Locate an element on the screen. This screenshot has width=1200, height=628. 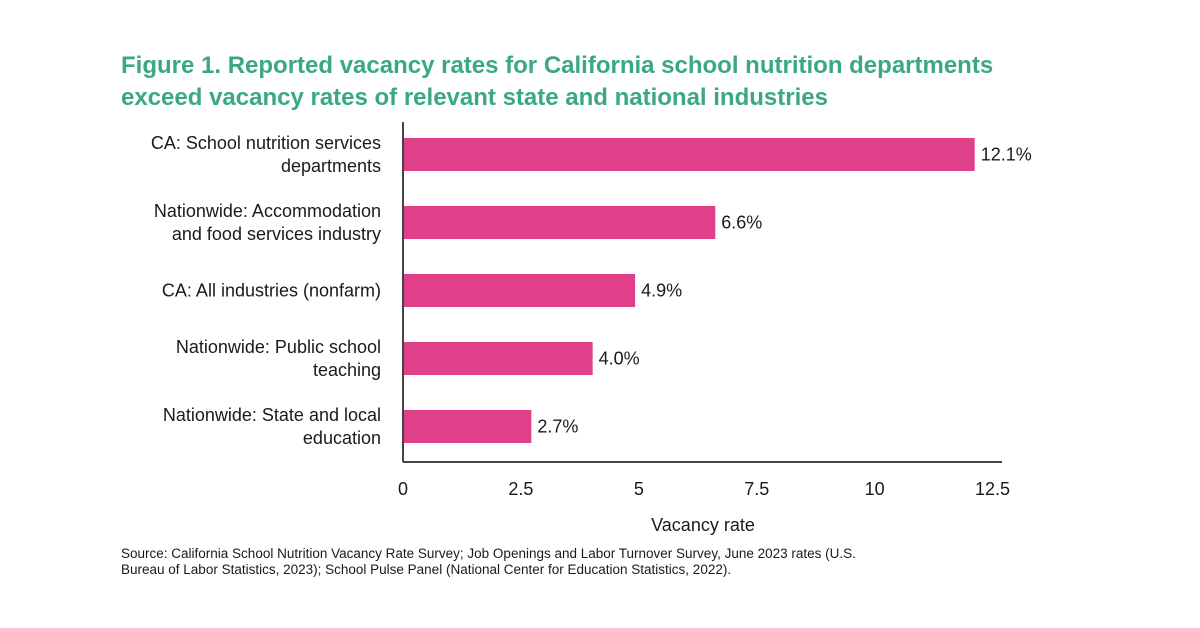
x-tick-label-2: 2.5 is located at coordinates (520, 489).